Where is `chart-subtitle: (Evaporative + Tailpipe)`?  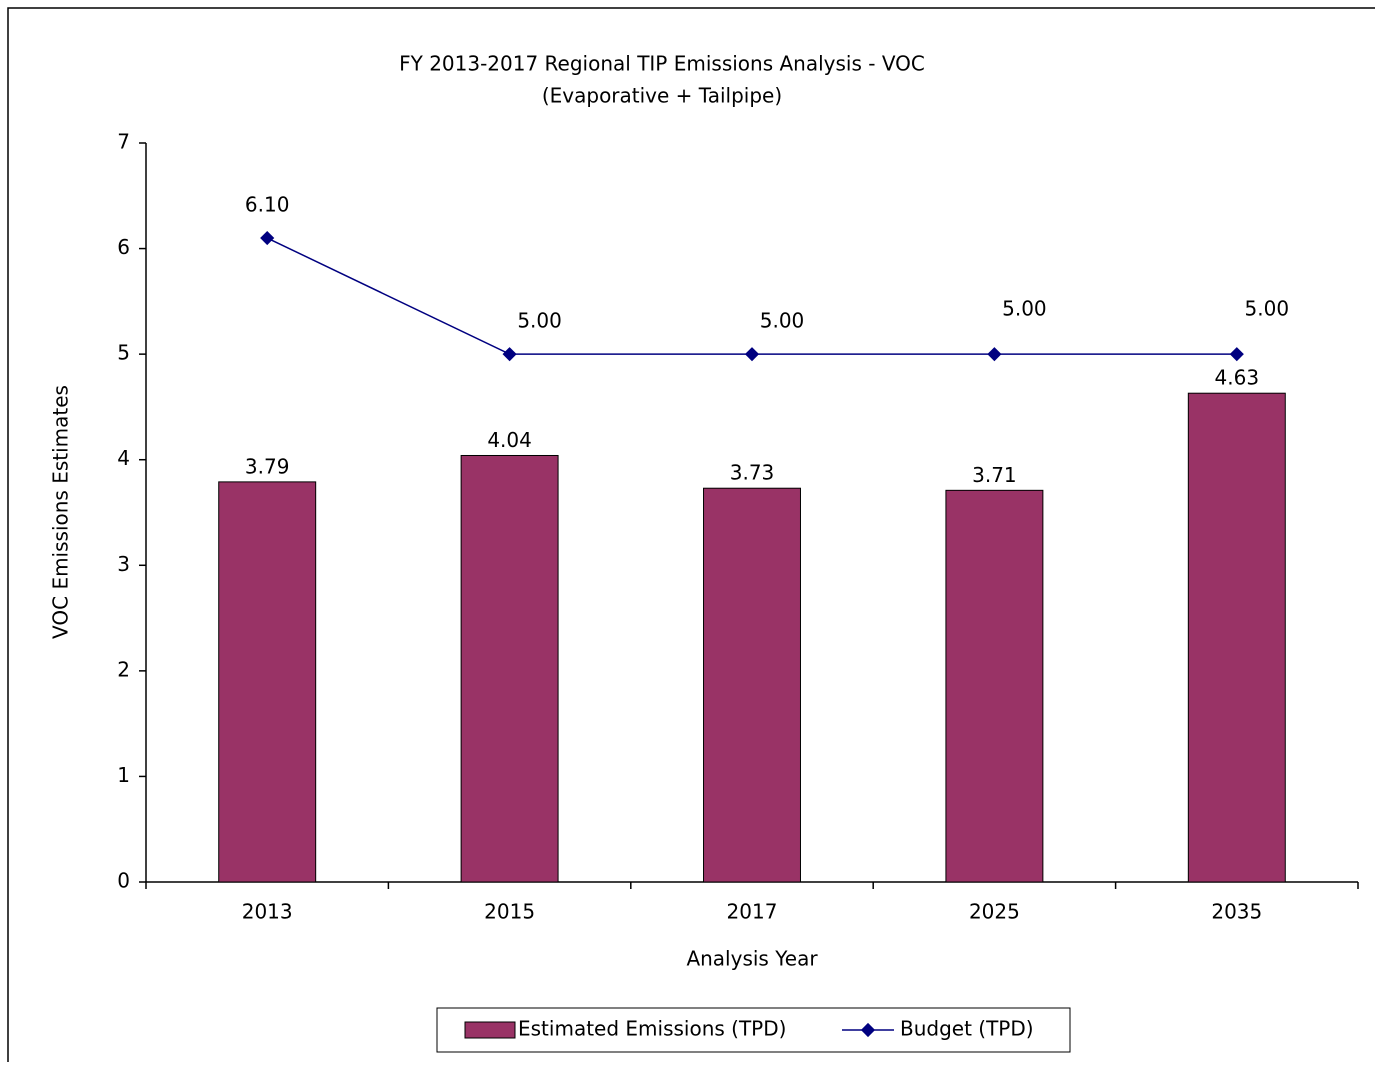 chart-subtitle: (Evaporative + Tailpipe) is located at coordinates (662, 96).